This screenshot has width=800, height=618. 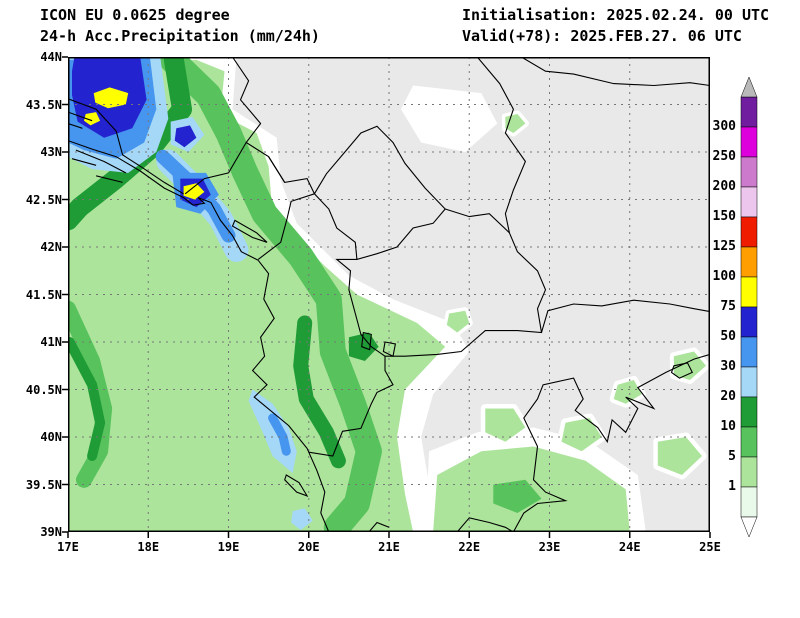 I want to click on legend-value-125: 125, so click(x=724, y=246).